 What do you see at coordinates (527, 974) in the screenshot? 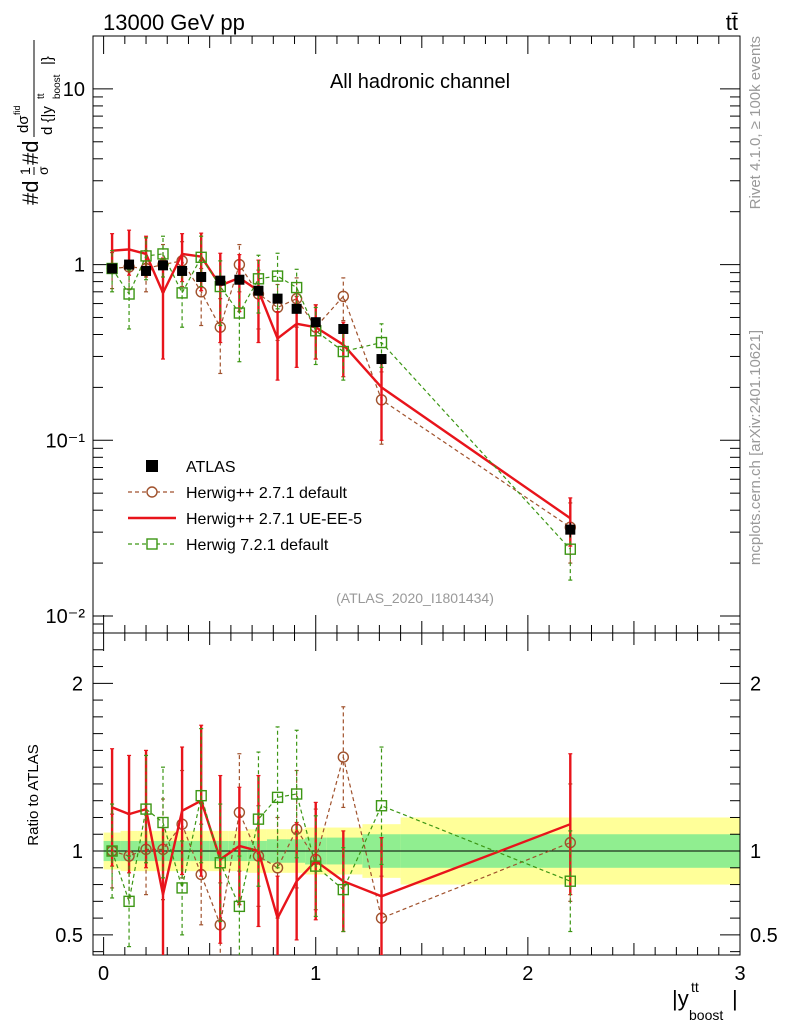
I see `x-tick-label: 2` at bounding box center [527, 974].